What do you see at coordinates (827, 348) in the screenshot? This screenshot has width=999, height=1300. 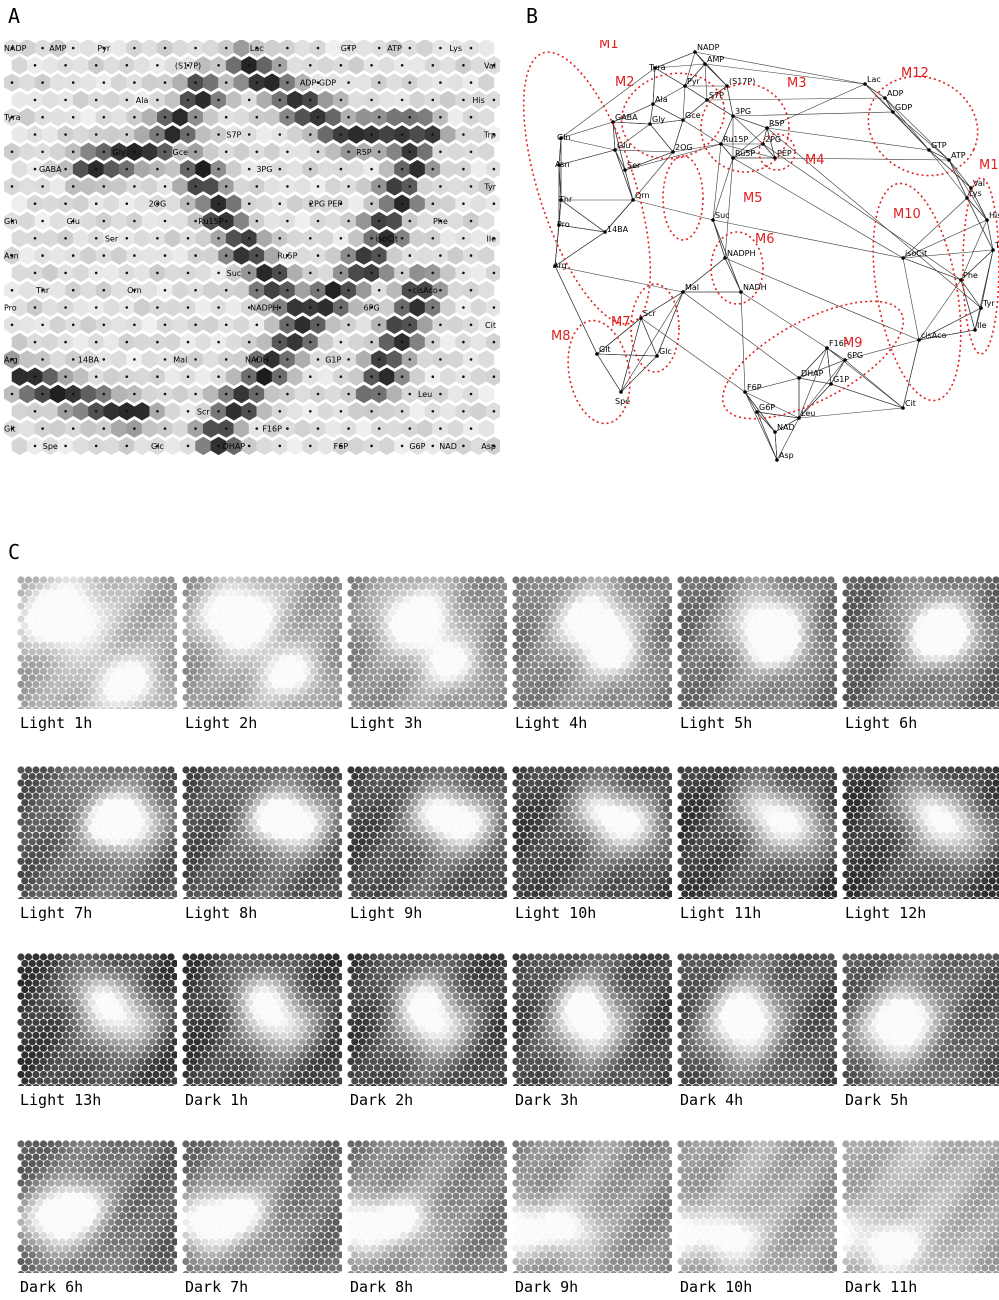 I see `network-node` at bounding box center [827, 348].